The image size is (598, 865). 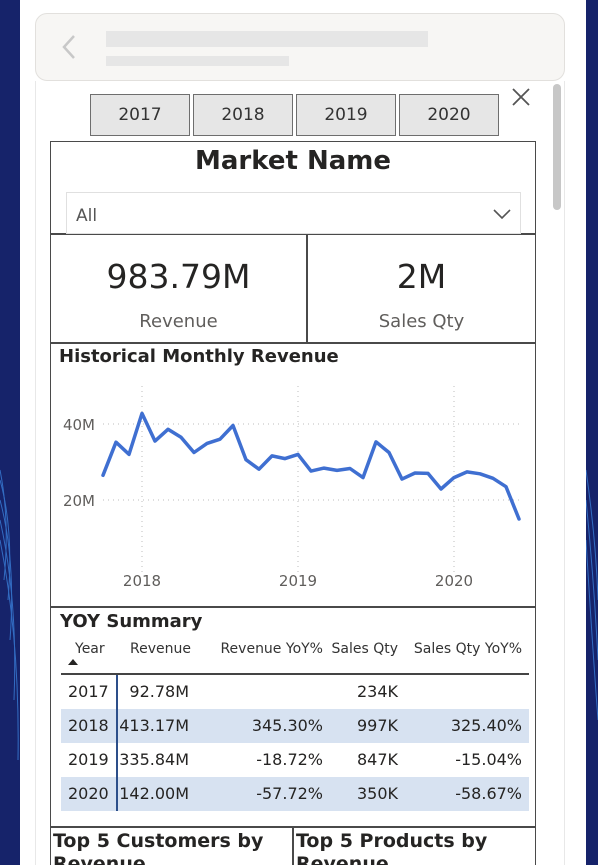 I want to click on cell-sales-qty: 847K, so click(x=377, y=759).